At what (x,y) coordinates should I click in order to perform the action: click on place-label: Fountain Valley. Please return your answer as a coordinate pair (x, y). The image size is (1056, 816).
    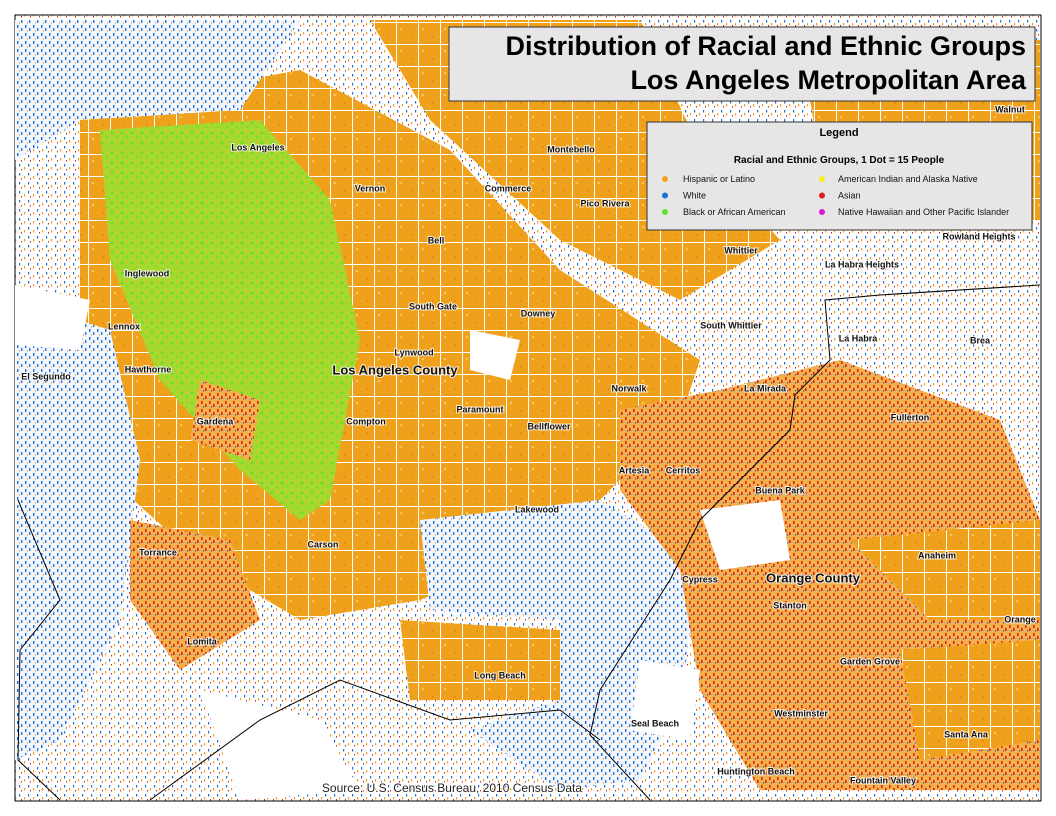
    Looking at the image, I should click on (883, 780).